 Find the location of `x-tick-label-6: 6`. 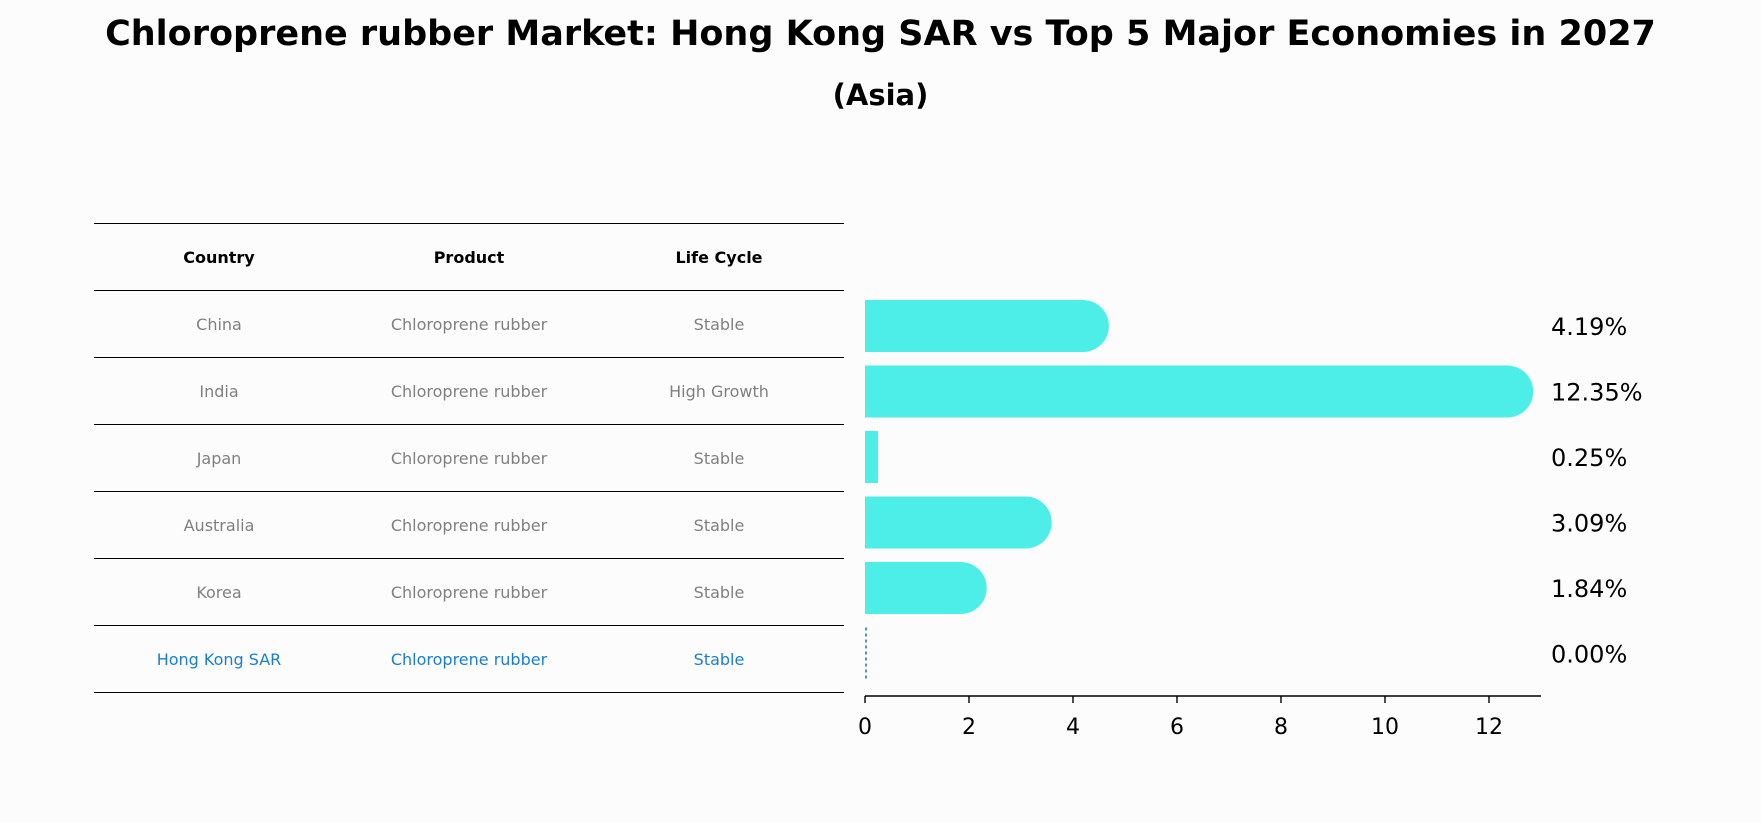

x-tick-label-6: 6 is located at coordinates (1177, 727).